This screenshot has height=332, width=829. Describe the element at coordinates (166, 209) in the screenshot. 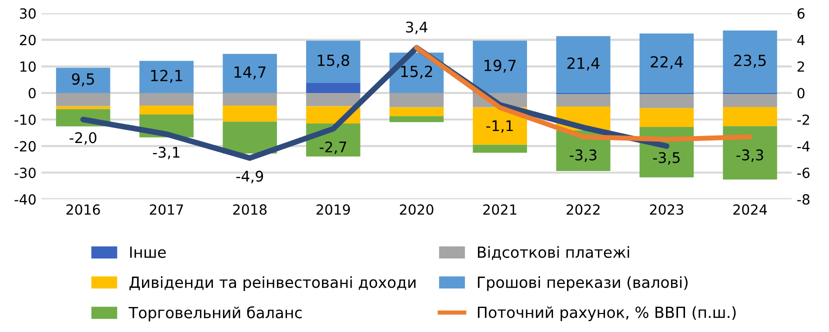

I see `x-tick-label: 2017` at that location.